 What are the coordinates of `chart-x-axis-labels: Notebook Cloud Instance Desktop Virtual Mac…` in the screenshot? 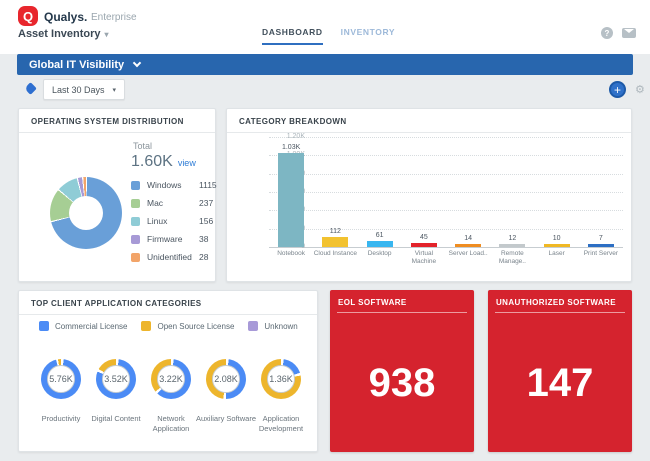 It's located at (446, 258).